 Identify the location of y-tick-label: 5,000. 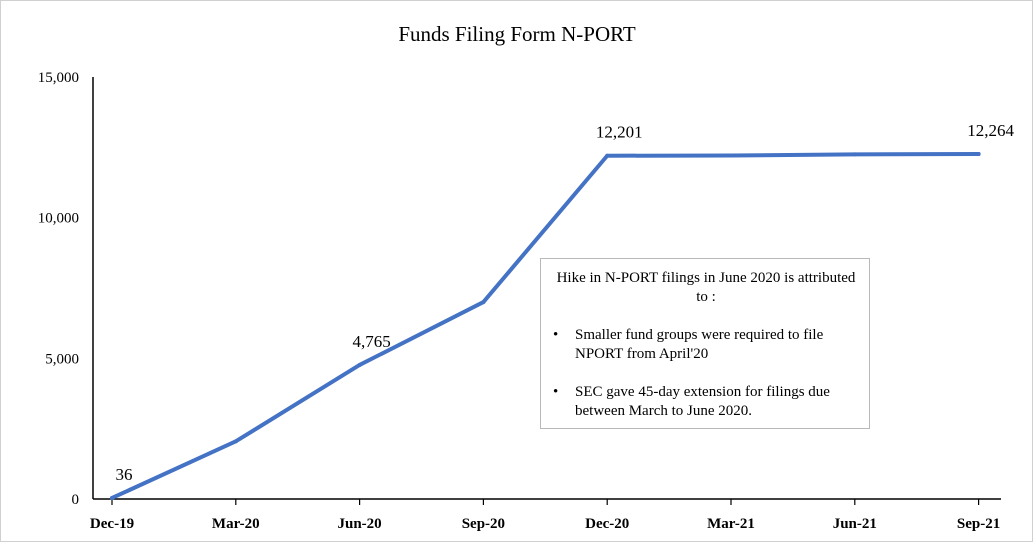
(62, 359).